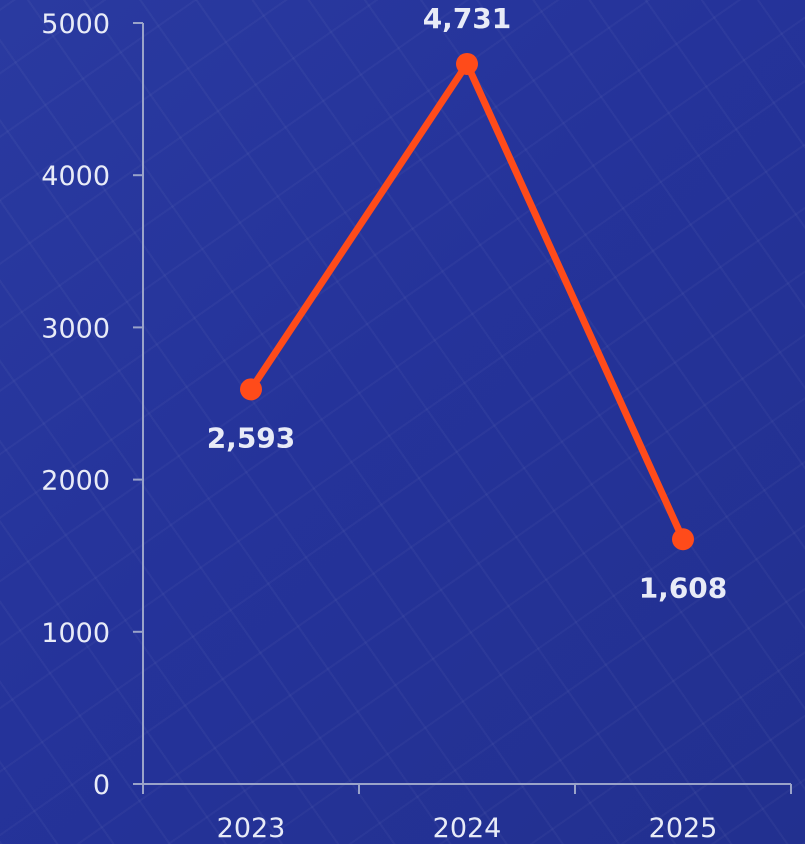  What do you see at coordinates (467, 828) in the screenshot?
I see `x-tick-label: 2024` at bounding box center [467, 828].